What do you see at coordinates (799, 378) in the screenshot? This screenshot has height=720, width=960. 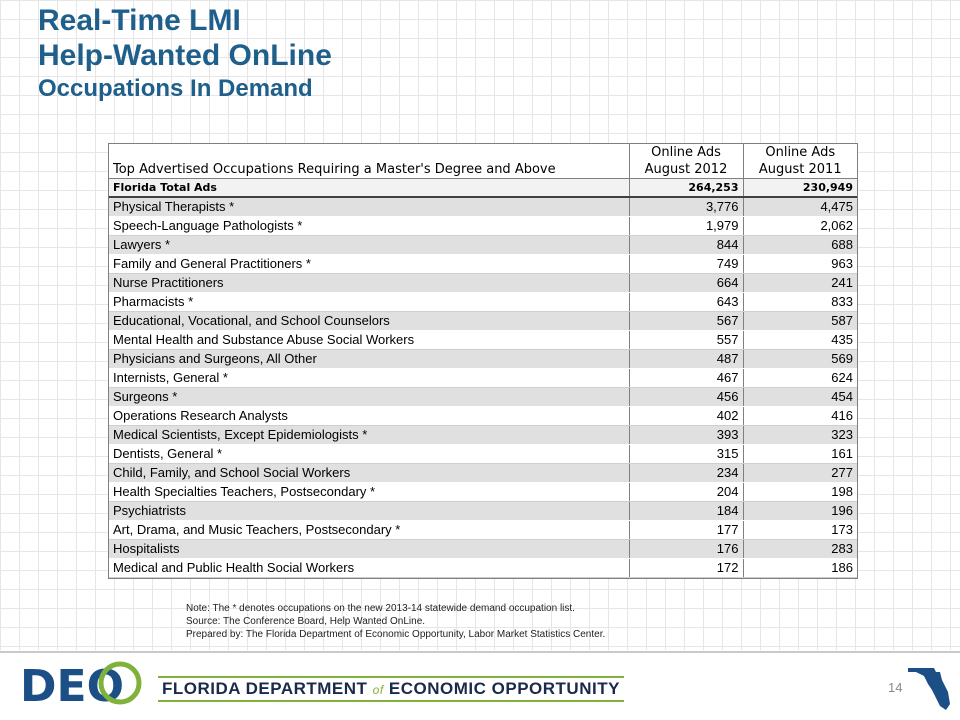 I see `ads-2011-cell: 624` at bounding box center [799, 378].